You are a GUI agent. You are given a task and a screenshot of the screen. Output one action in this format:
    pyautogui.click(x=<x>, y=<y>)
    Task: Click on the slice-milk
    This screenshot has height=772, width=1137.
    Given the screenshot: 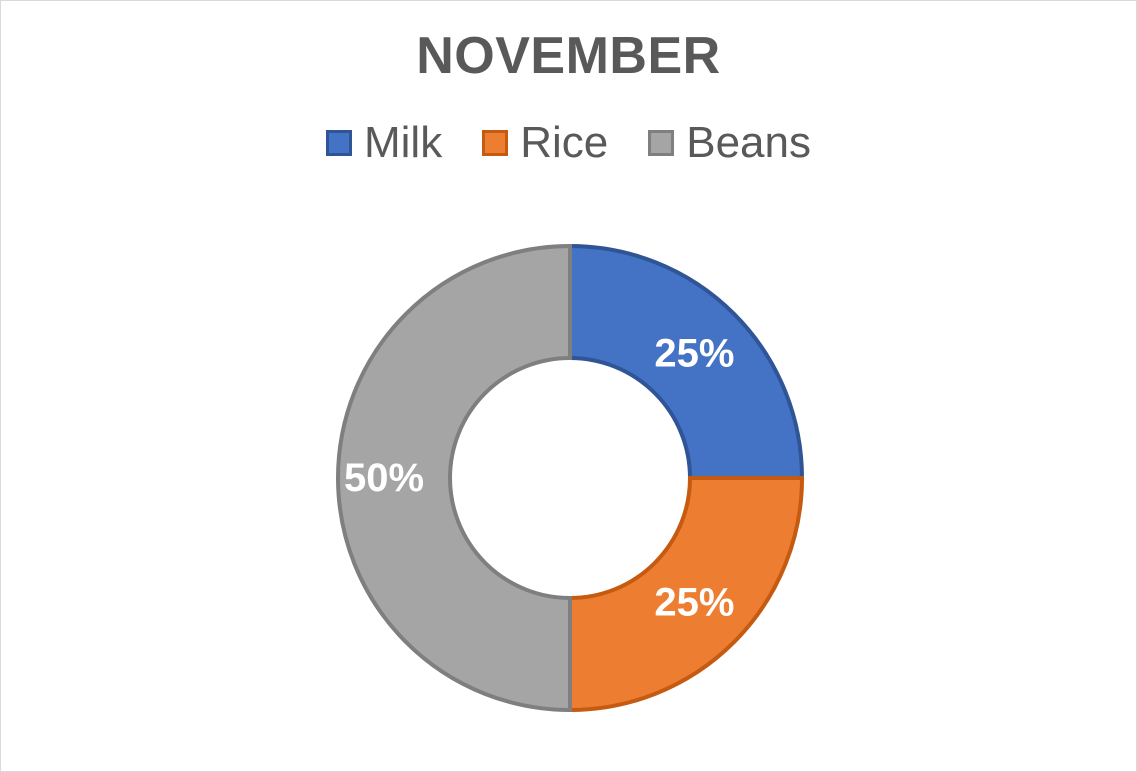 What is the action you would take?
    pyautogui.click(x=686, y=361)
    